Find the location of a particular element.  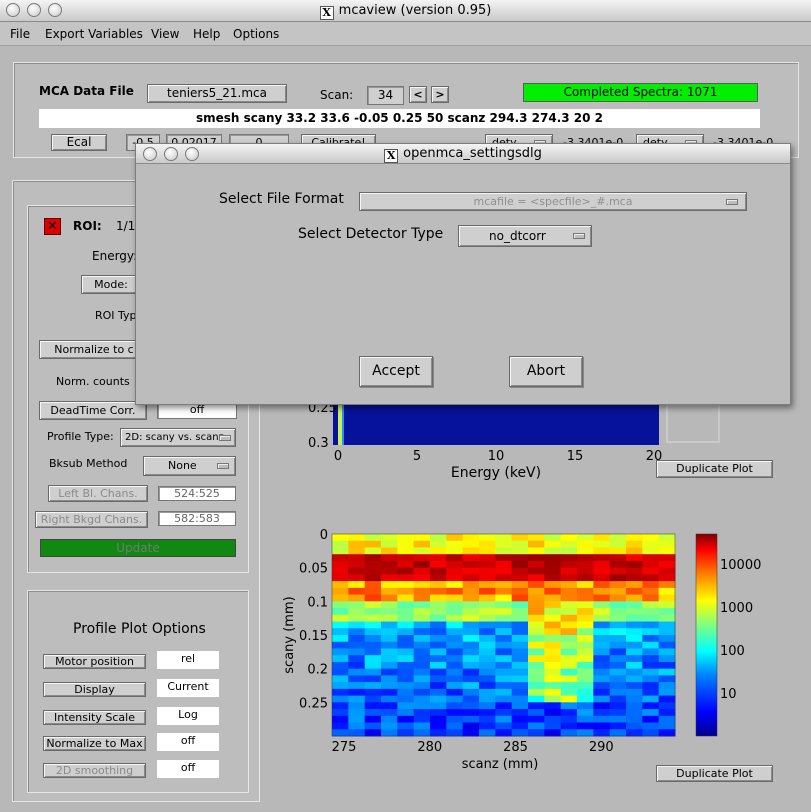

scan-number-field: 34 is located at coordinates (385, 95).